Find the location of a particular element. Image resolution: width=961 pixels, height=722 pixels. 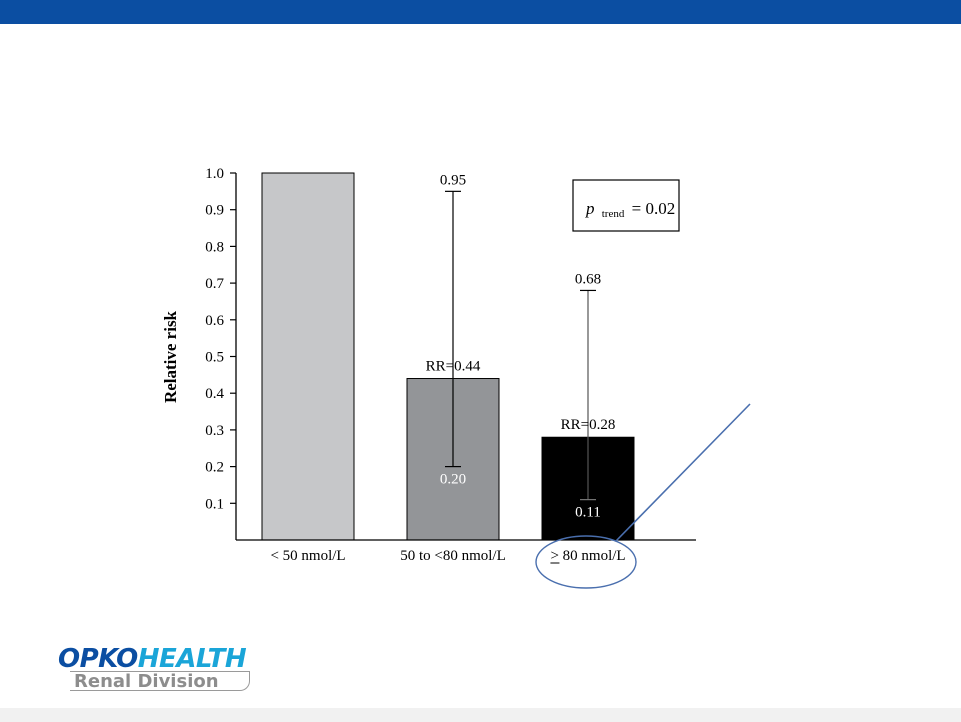

p-value: = 0.02 is located at coordinates (654, 208).